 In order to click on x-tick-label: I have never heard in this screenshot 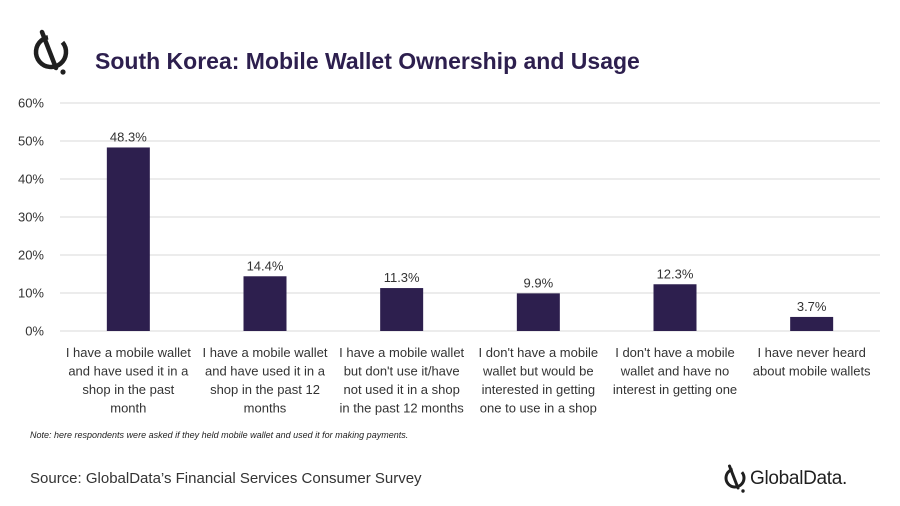, I will do `click(811, 352)`.